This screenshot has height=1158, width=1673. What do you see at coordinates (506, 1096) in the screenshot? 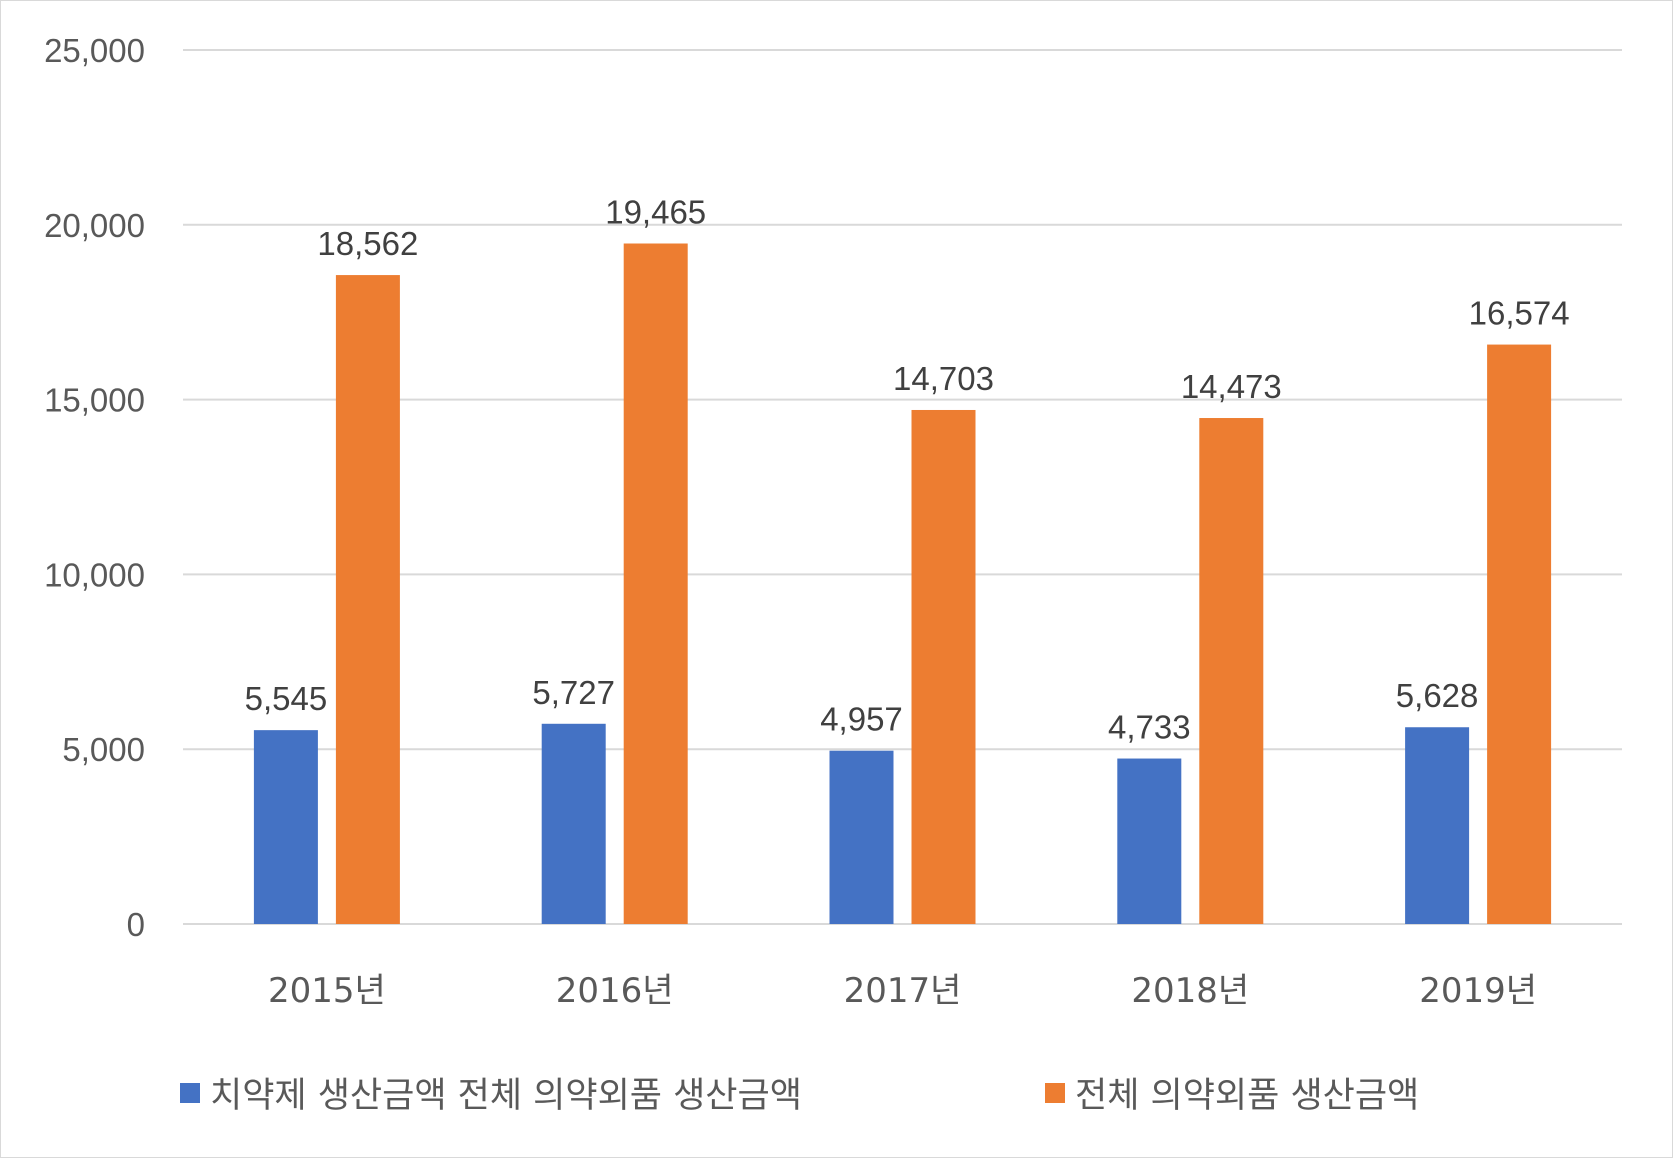
I see `legend-label-series-1: 치약제 생산금액 전체 의약외품 생산금액` at bounding box center [506, 1096].